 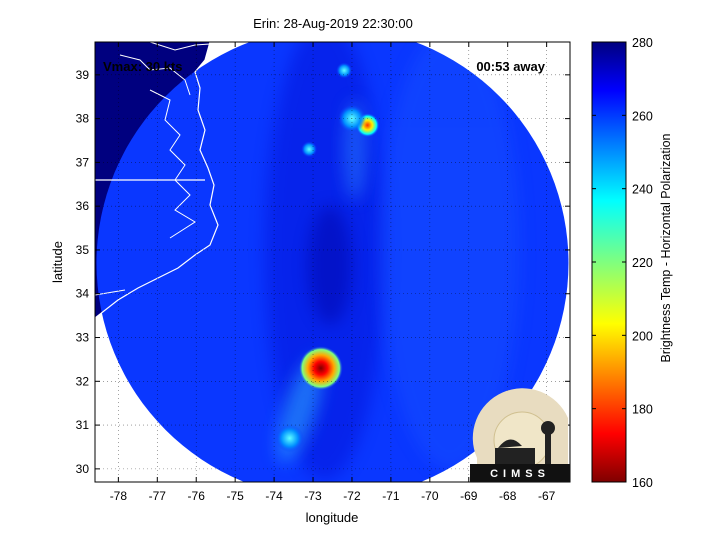 What do you see at coordinates (332, 517) in the screenshot?
I see `x-axis-label: longitude` at bounding box center [332, 517].